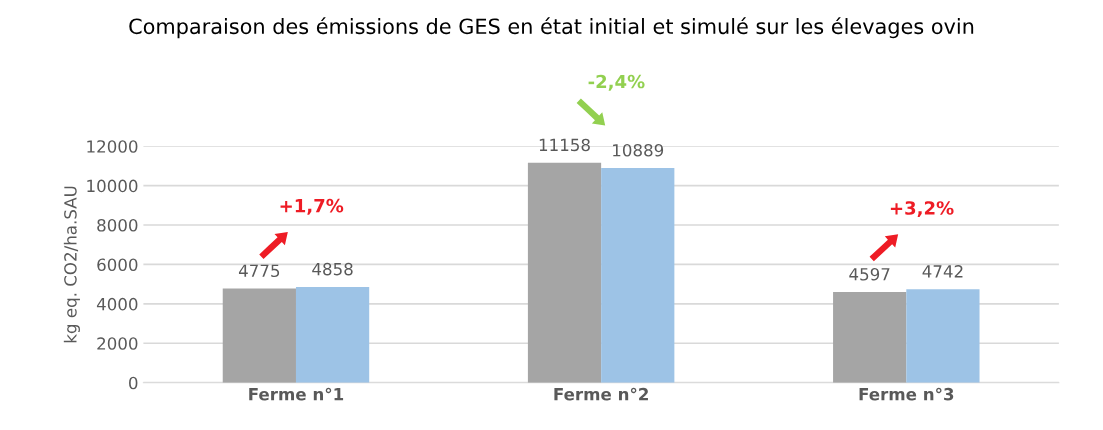  What do you see at coordinates (601, 394) in the screenshot?
I see `x-tick-label: Ferme n°2` at bounding box center [601, 394].